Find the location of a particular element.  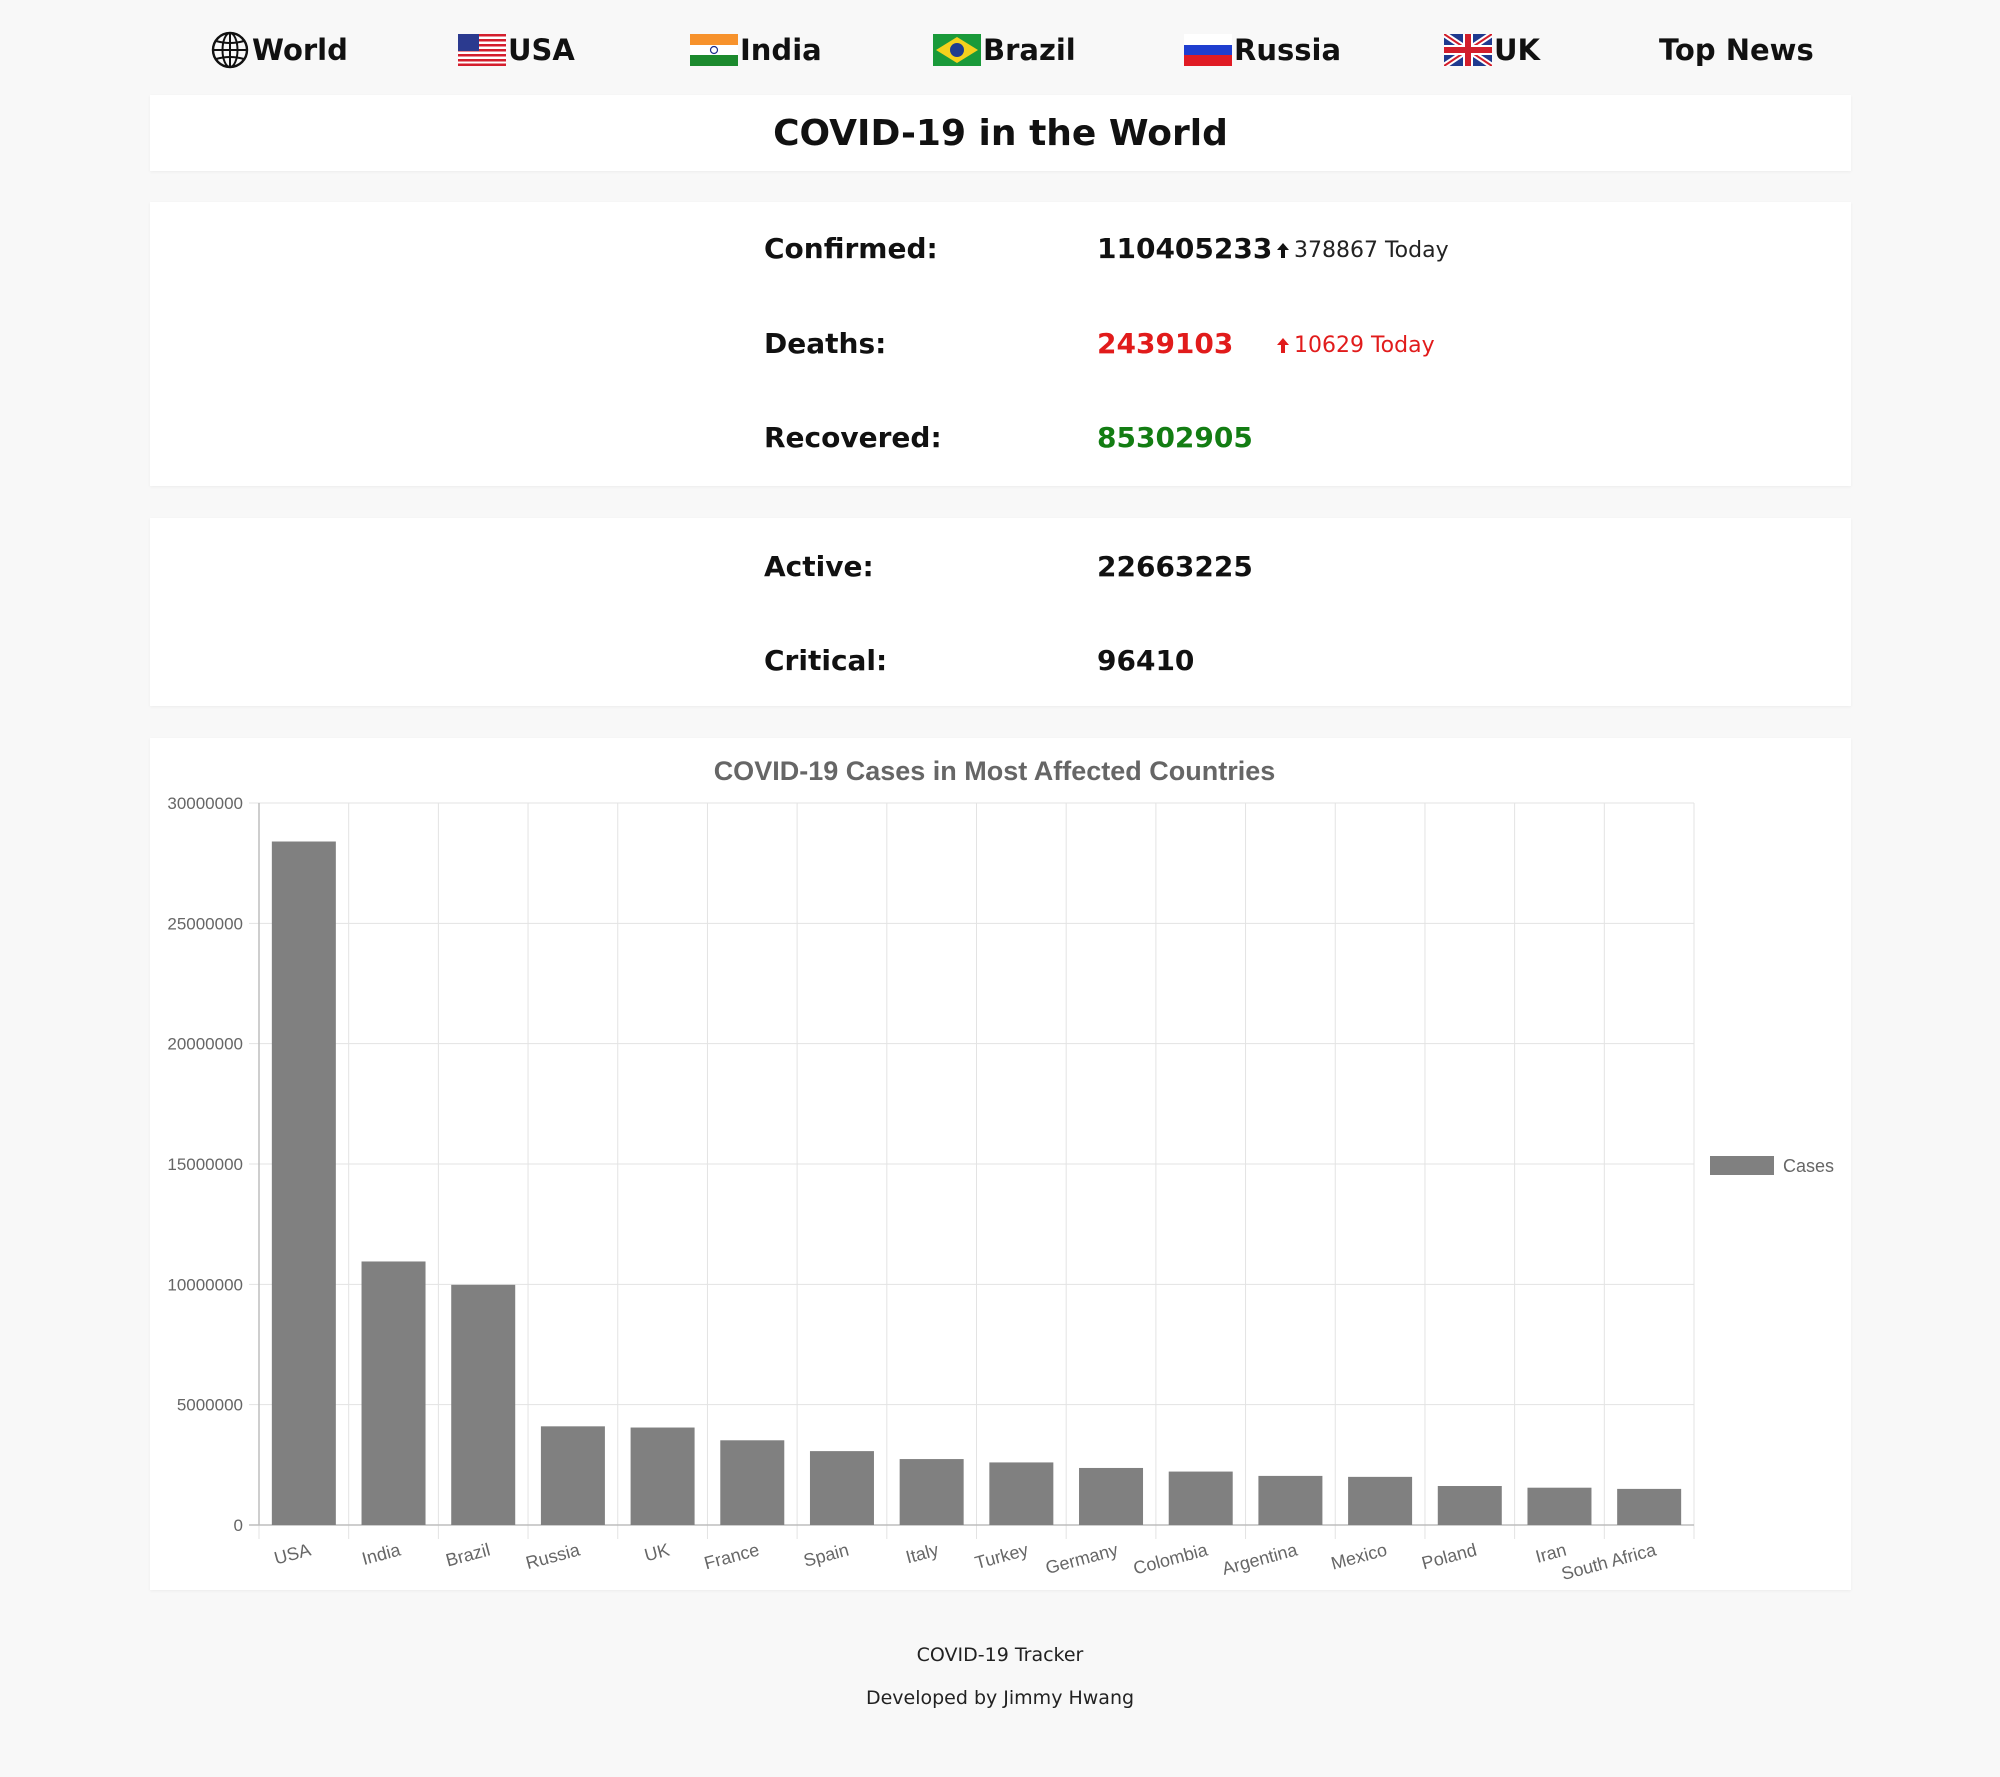

bar-uk is located at coordinates (662, 1476).